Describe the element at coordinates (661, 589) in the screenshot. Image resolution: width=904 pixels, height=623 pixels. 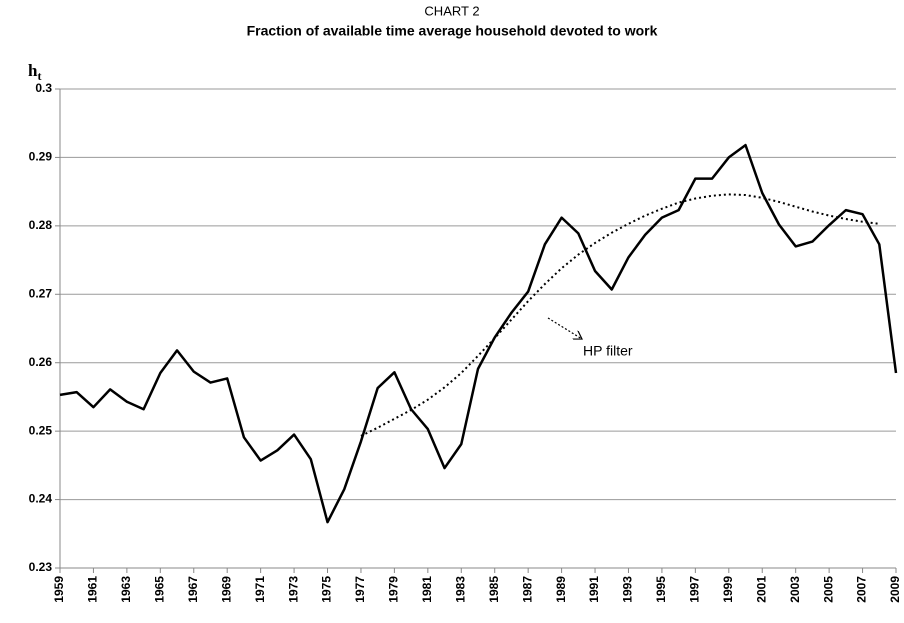
I see `x-tick-label: 1995` at that location.